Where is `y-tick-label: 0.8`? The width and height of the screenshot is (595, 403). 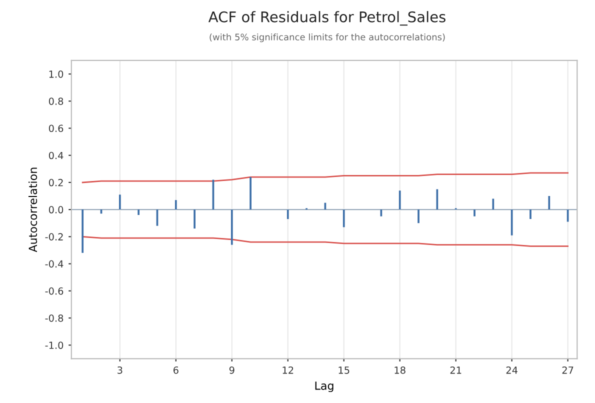 y-tick-label: 0.8 is located at coordinates (56, 101).